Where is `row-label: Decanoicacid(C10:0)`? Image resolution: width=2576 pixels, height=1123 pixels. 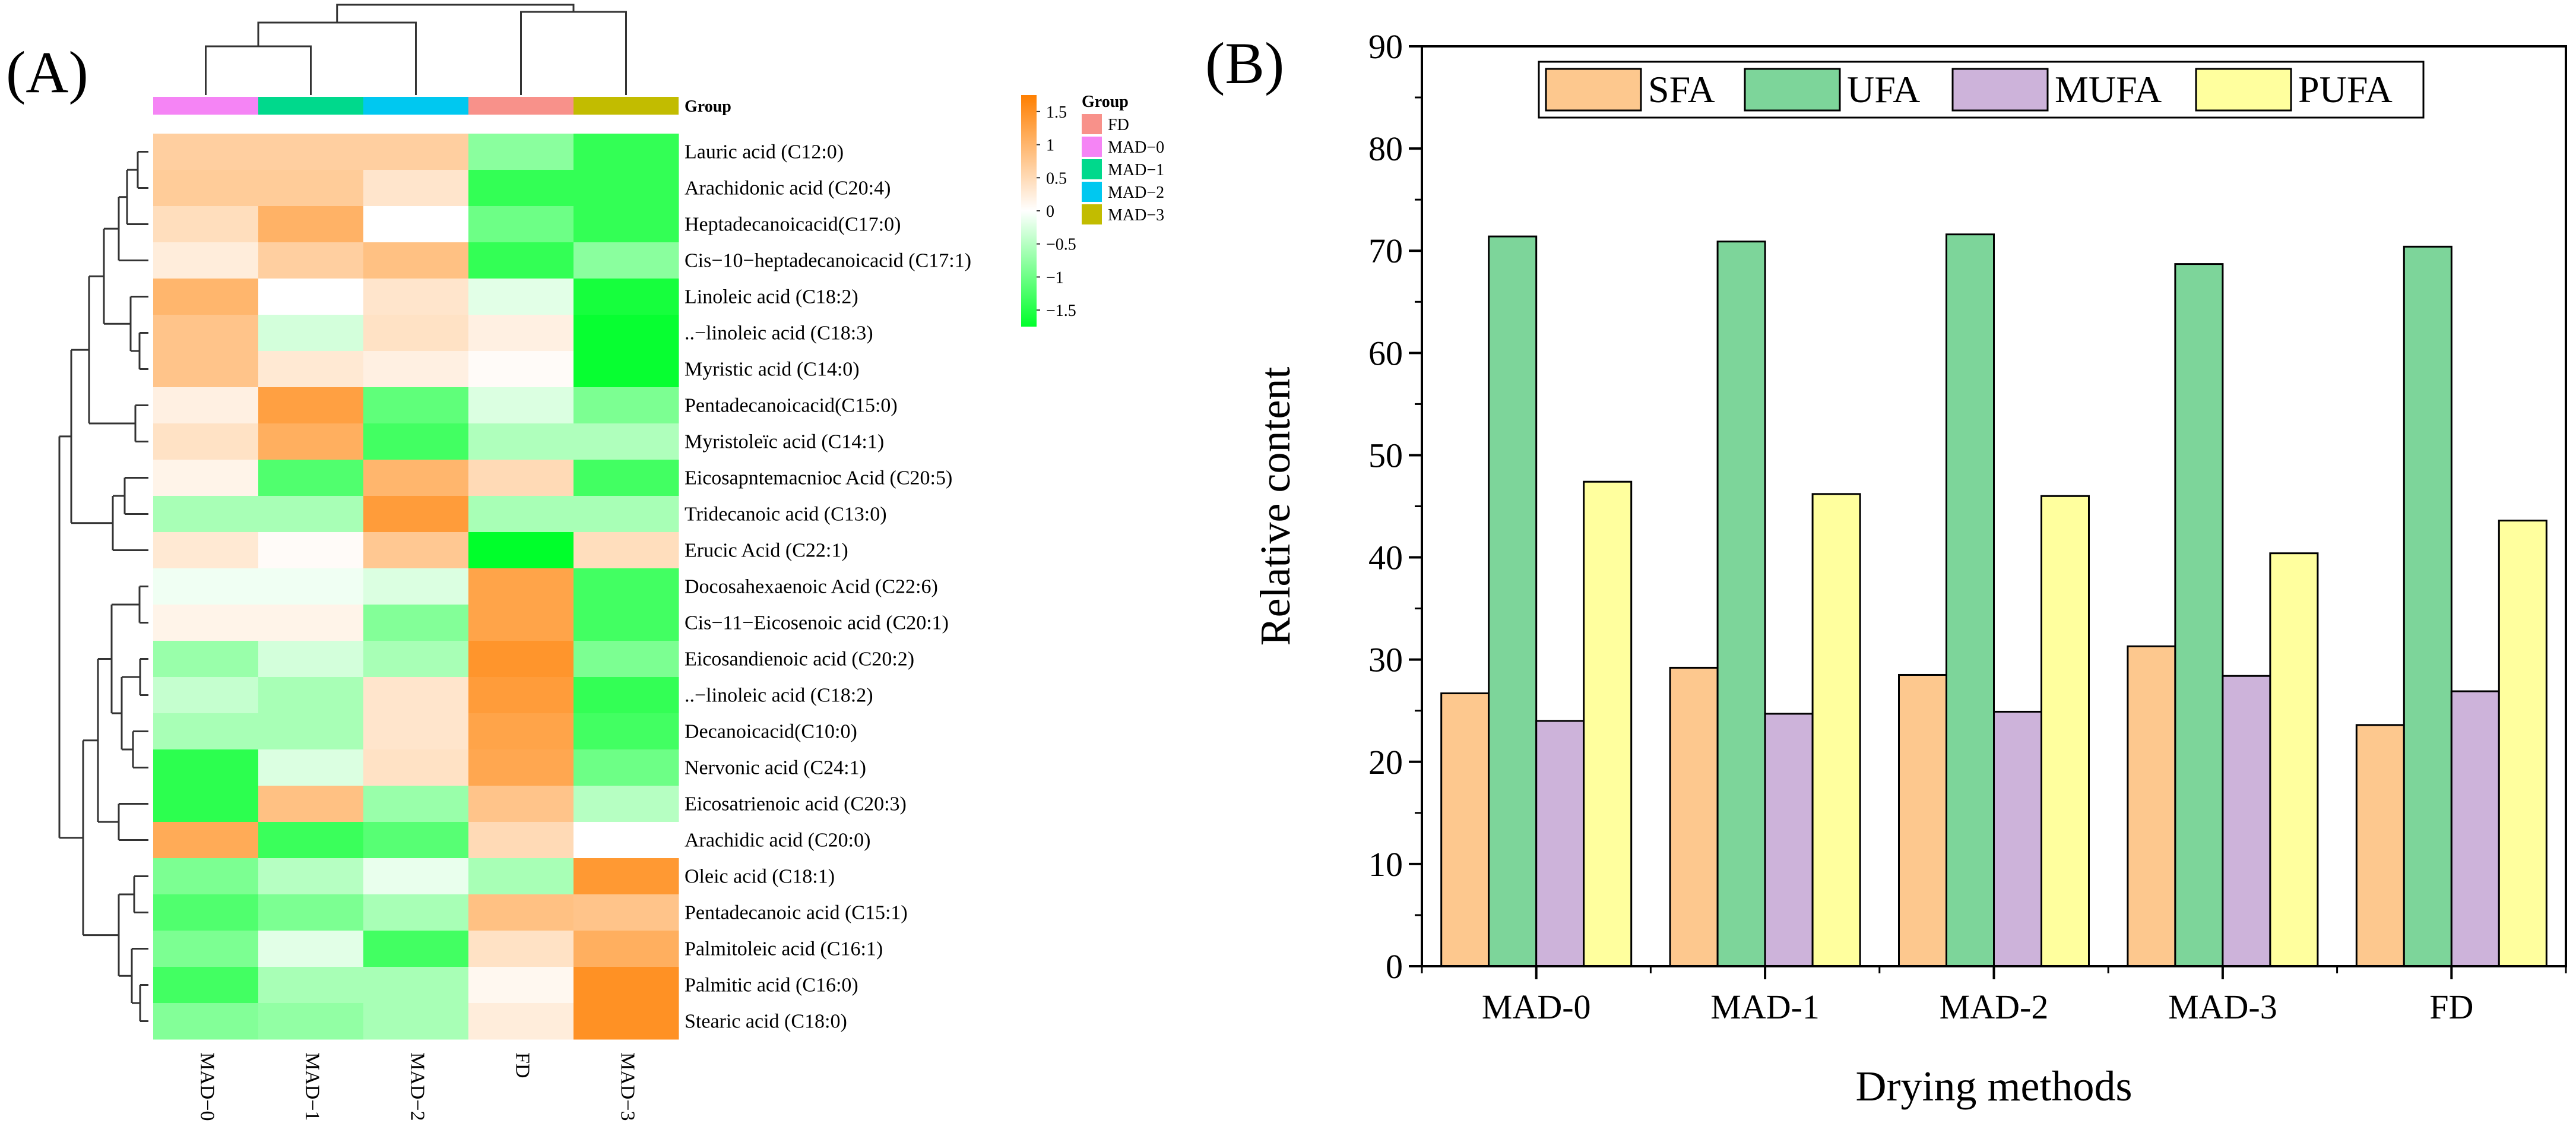
row-label: Decanoicacid(C10:0) is located at coordinates (771, 732).